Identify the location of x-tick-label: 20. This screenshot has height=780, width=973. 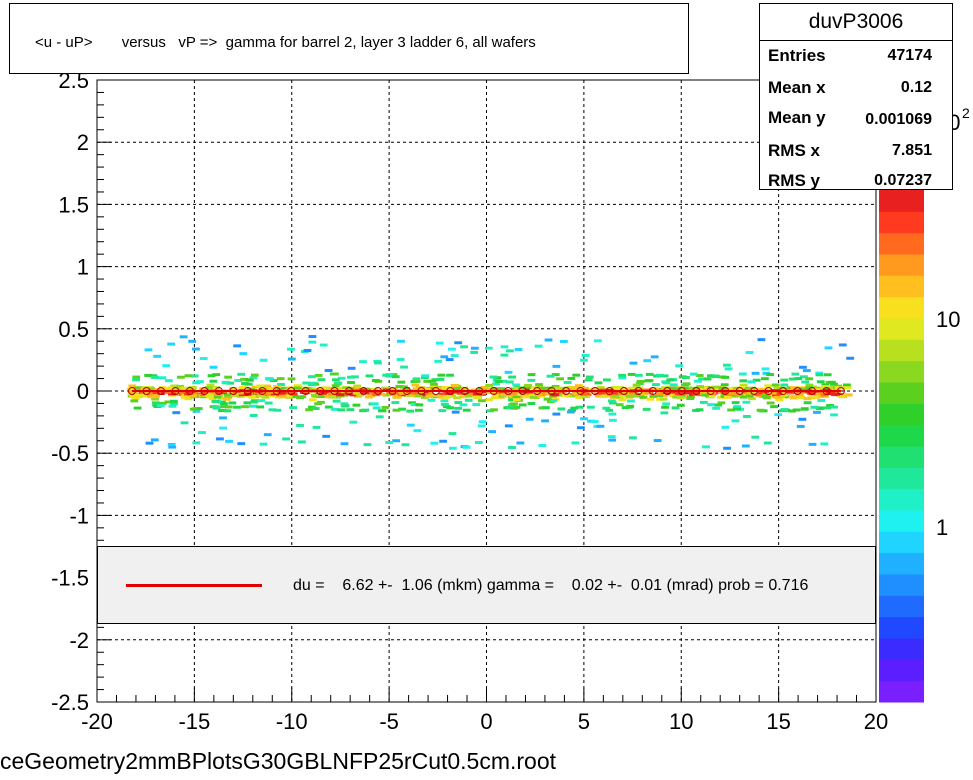
(876, 721).